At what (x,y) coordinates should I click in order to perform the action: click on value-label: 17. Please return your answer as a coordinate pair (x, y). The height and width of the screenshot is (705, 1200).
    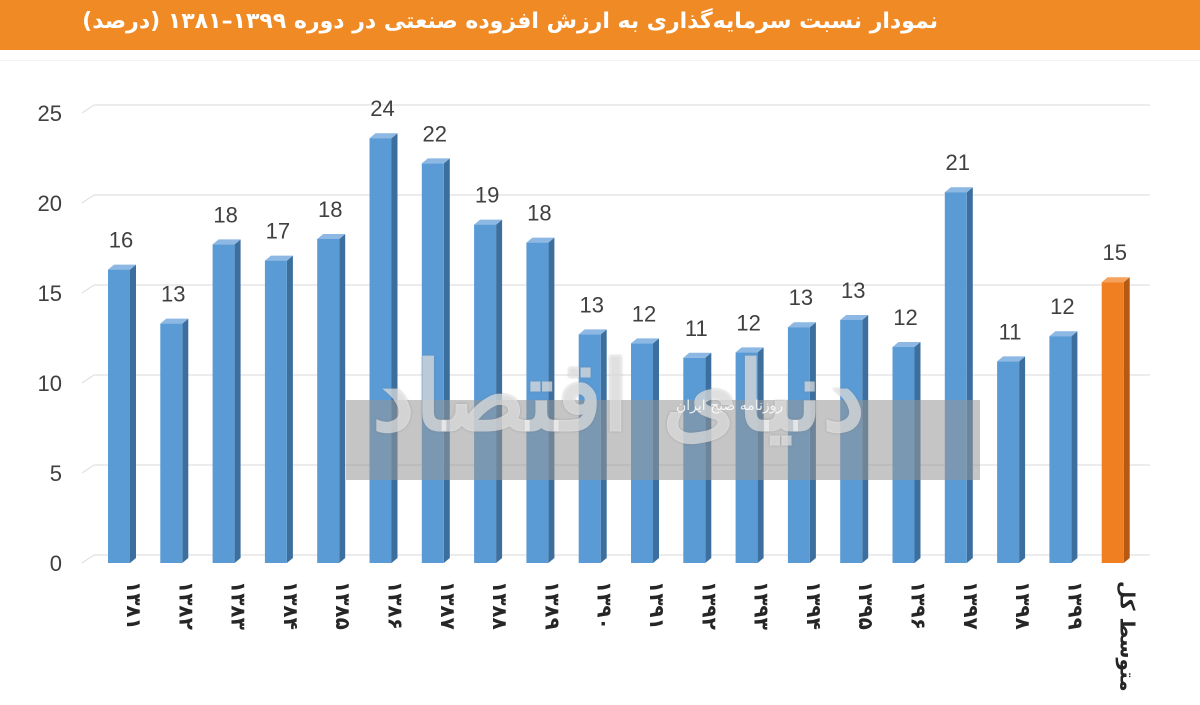
    Looking at the image, I should click on (278, 231).